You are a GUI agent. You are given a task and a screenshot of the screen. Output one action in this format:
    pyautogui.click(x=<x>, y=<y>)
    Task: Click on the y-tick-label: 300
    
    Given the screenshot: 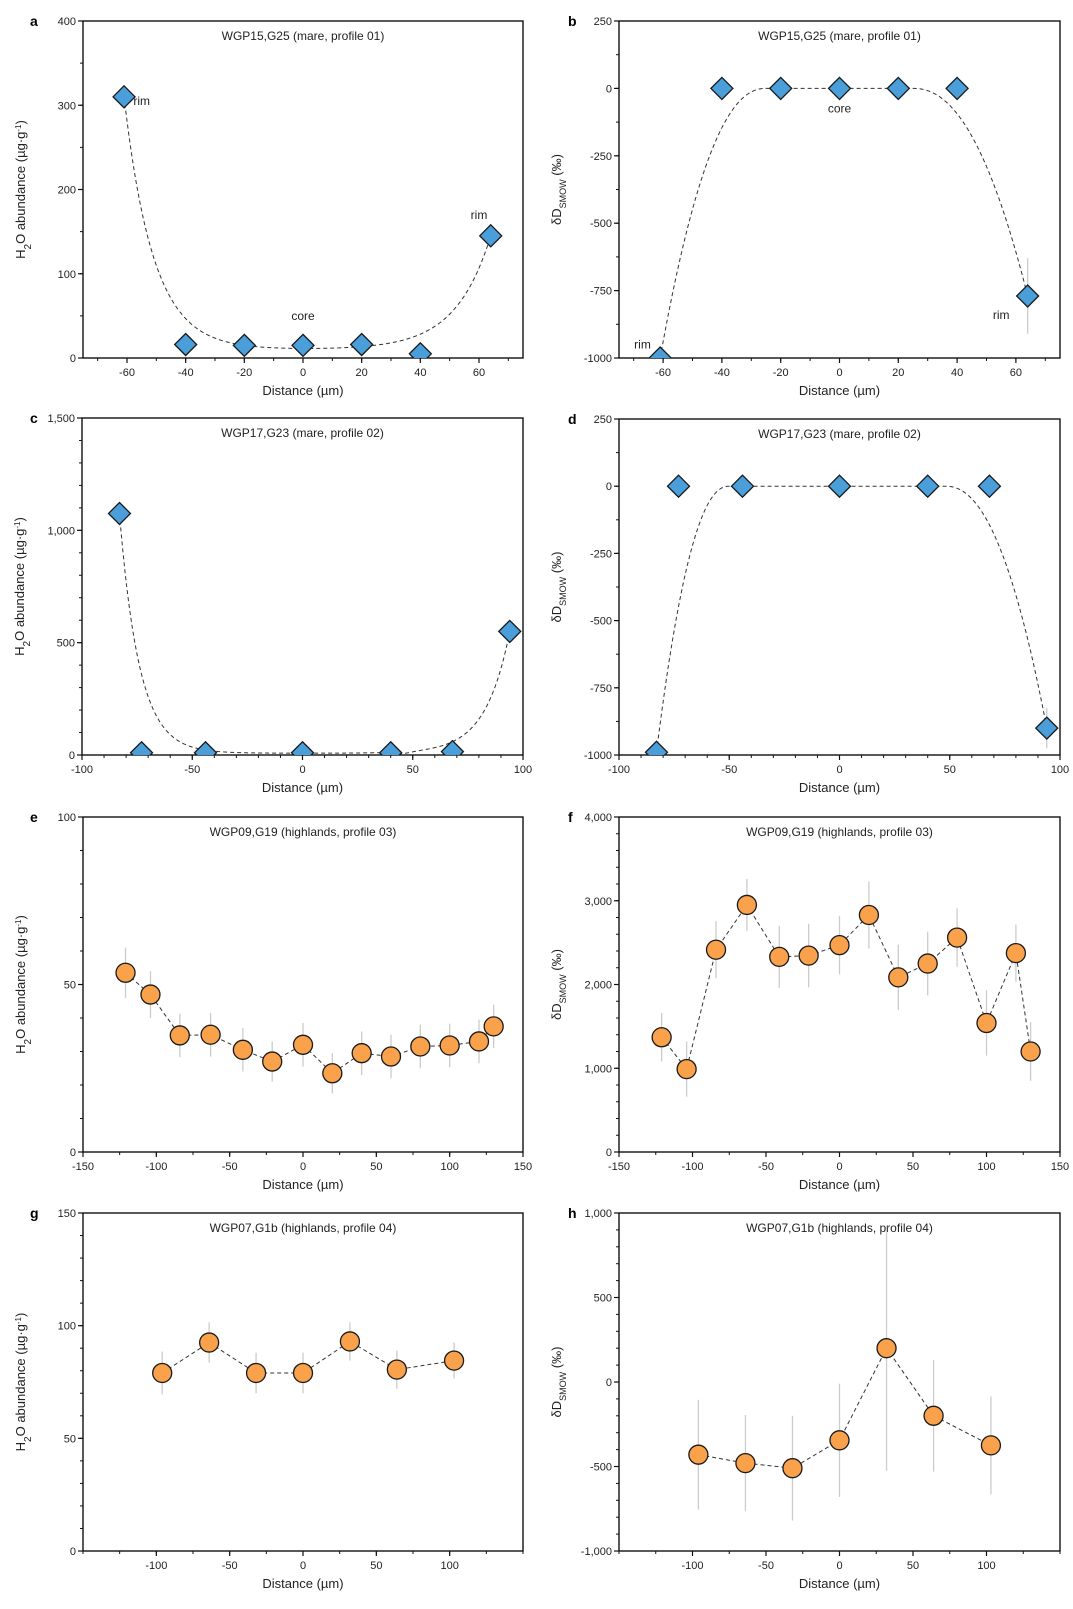 What is the action you would take?
    pyautogui.click(x=67, y=106)
    